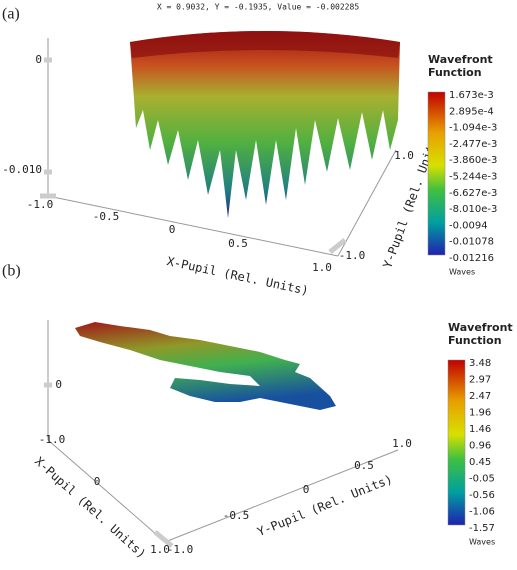  Describe the element at coordinates (480, 462) in the screenshot. I see `colorbar-tick-label: 0.45` at that location.